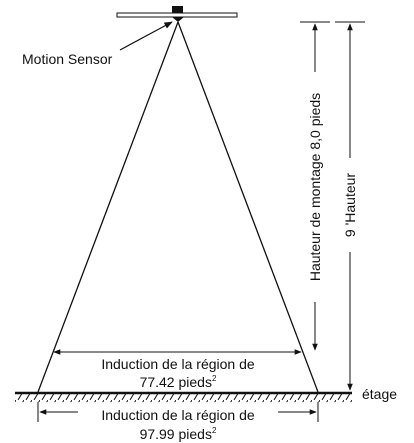 This screenshot has height=443, width=414. What do you see at coordinates (214, 430) in the screenshot?
I see `outer-area-sup: 2` at bounding box center [214, 430].